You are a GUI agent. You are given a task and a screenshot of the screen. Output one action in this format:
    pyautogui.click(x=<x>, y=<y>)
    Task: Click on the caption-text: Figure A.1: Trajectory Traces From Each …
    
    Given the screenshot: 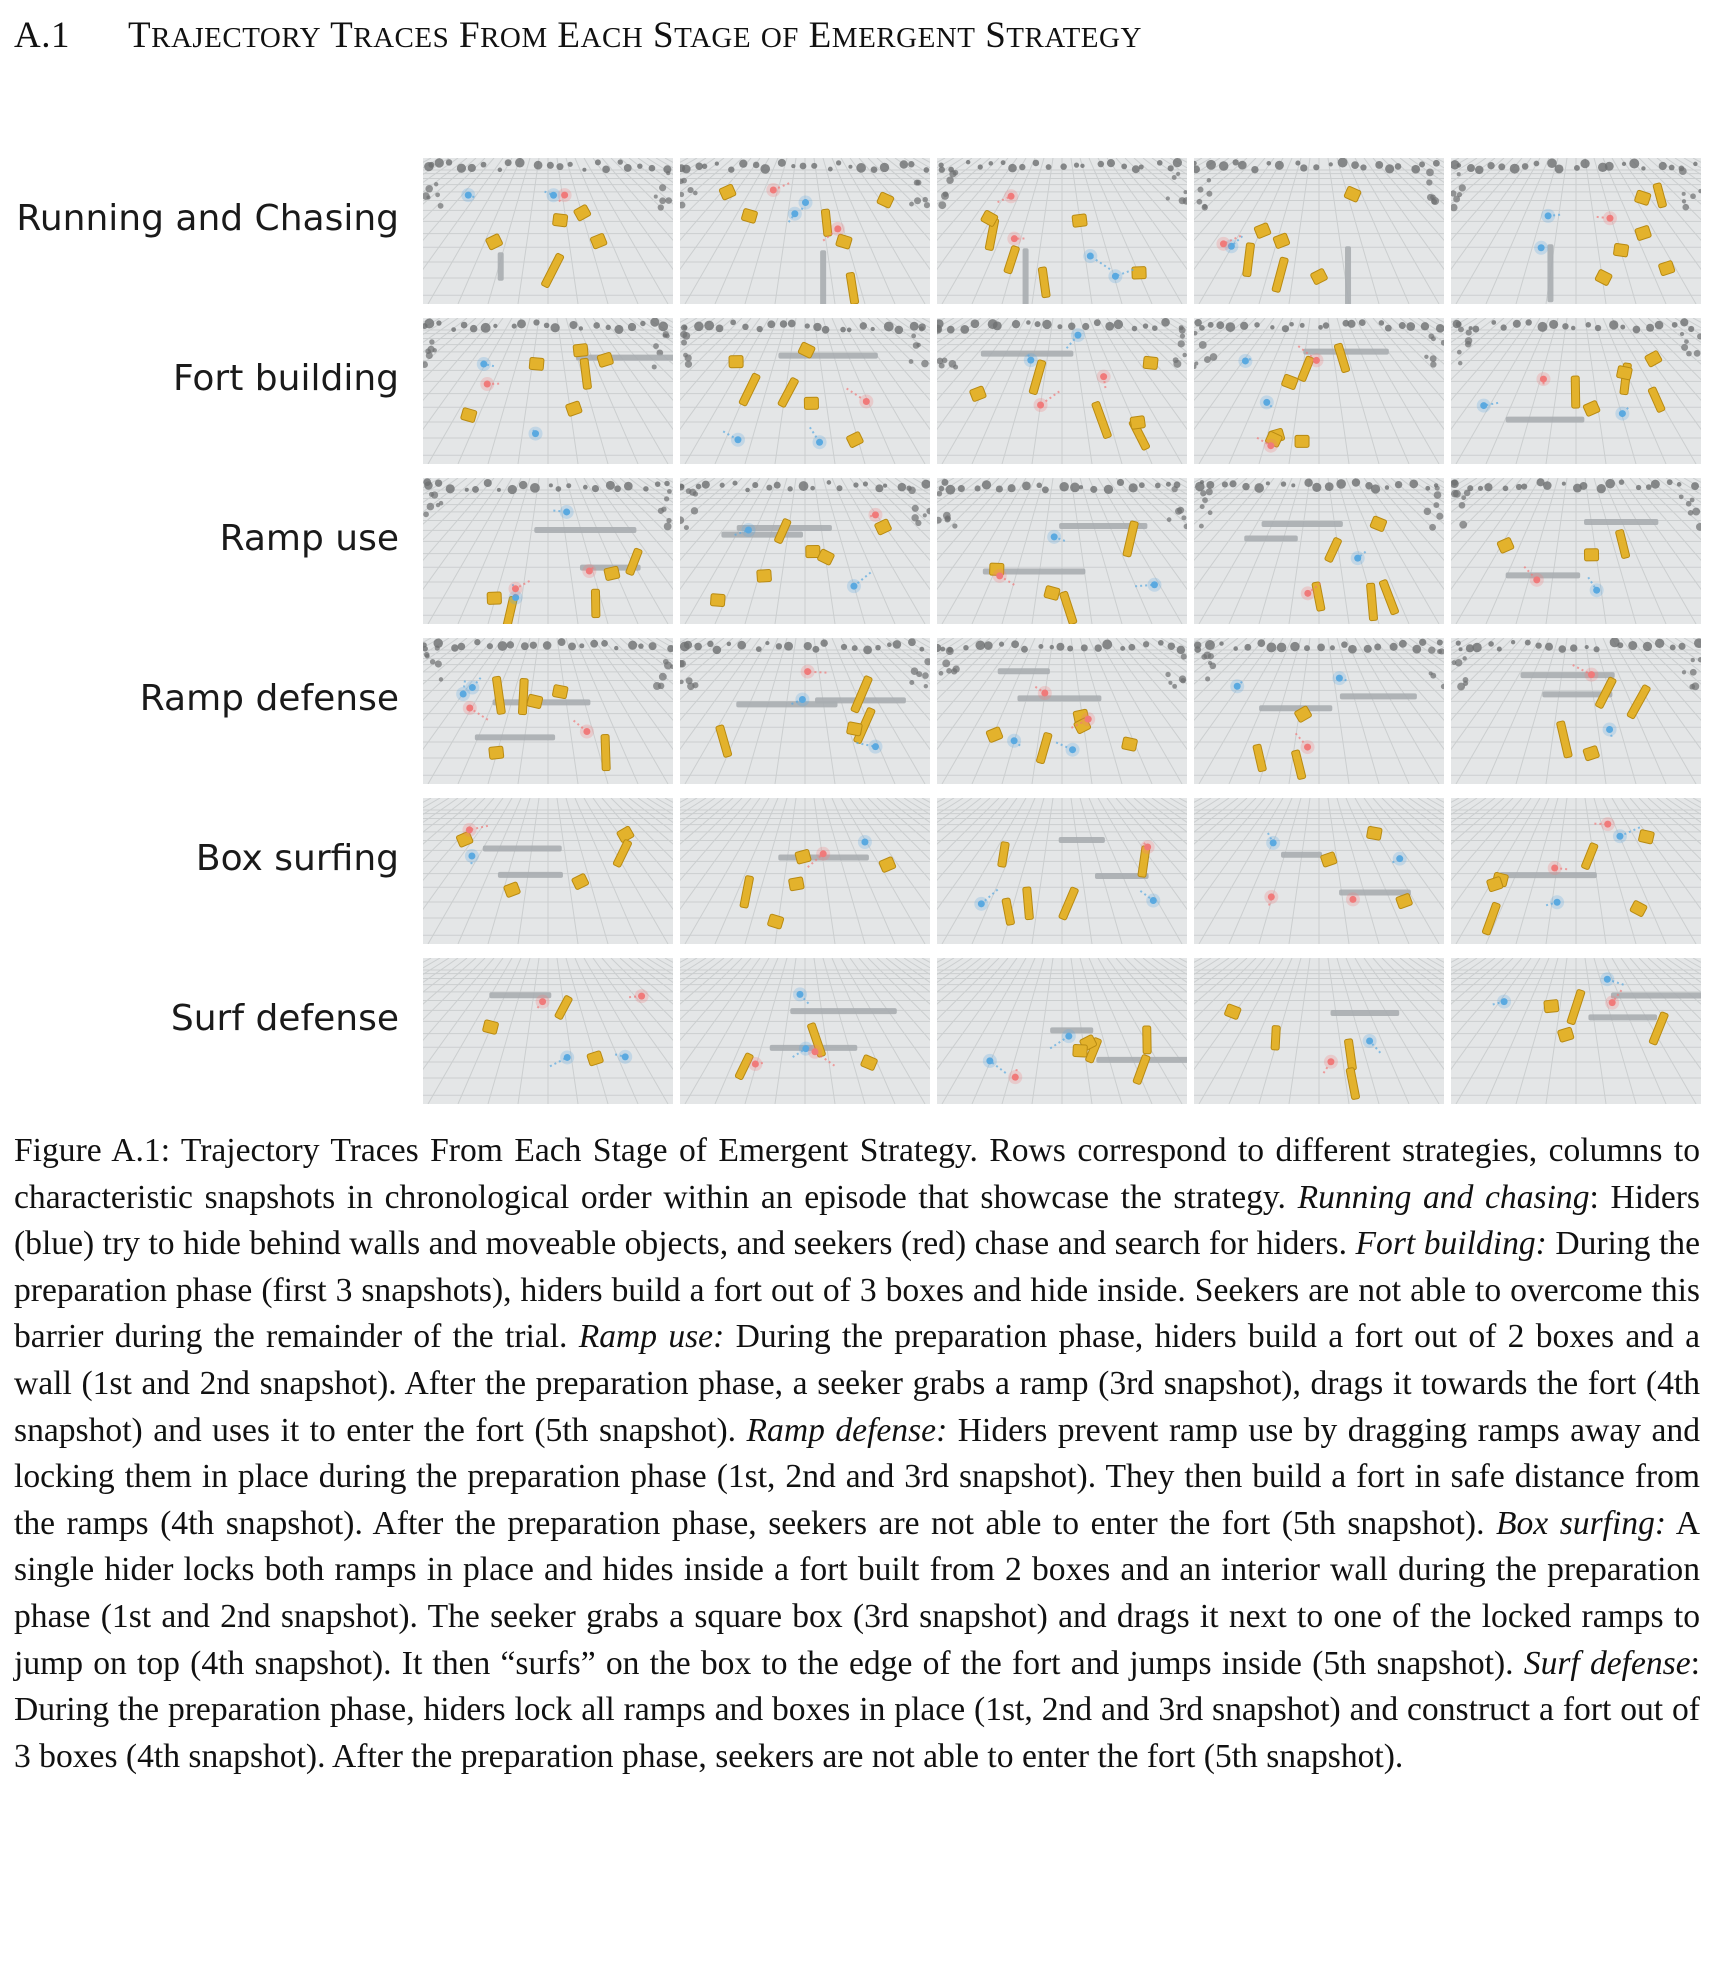 What is the action you would take?
    pyautogui.click(x=857, y=1174)
    